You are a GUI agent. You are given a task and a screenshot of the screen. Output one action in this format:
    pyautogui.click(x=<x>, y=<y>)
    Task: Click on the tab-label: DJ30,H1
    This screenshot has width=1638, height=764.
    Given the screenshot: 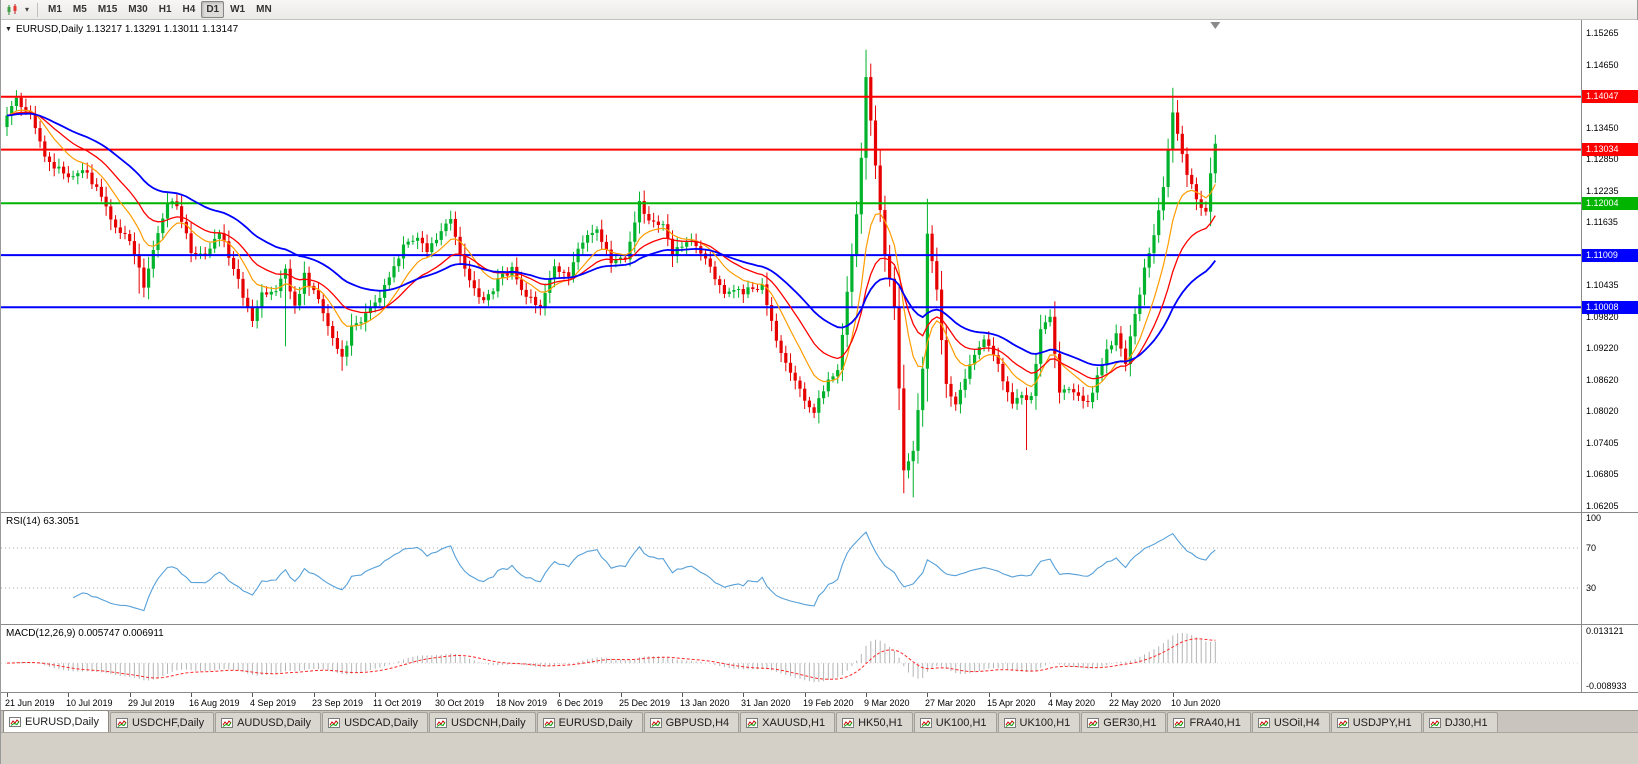 What is the action you would take?
    pyautogui.click(x=1466, y=722)
    